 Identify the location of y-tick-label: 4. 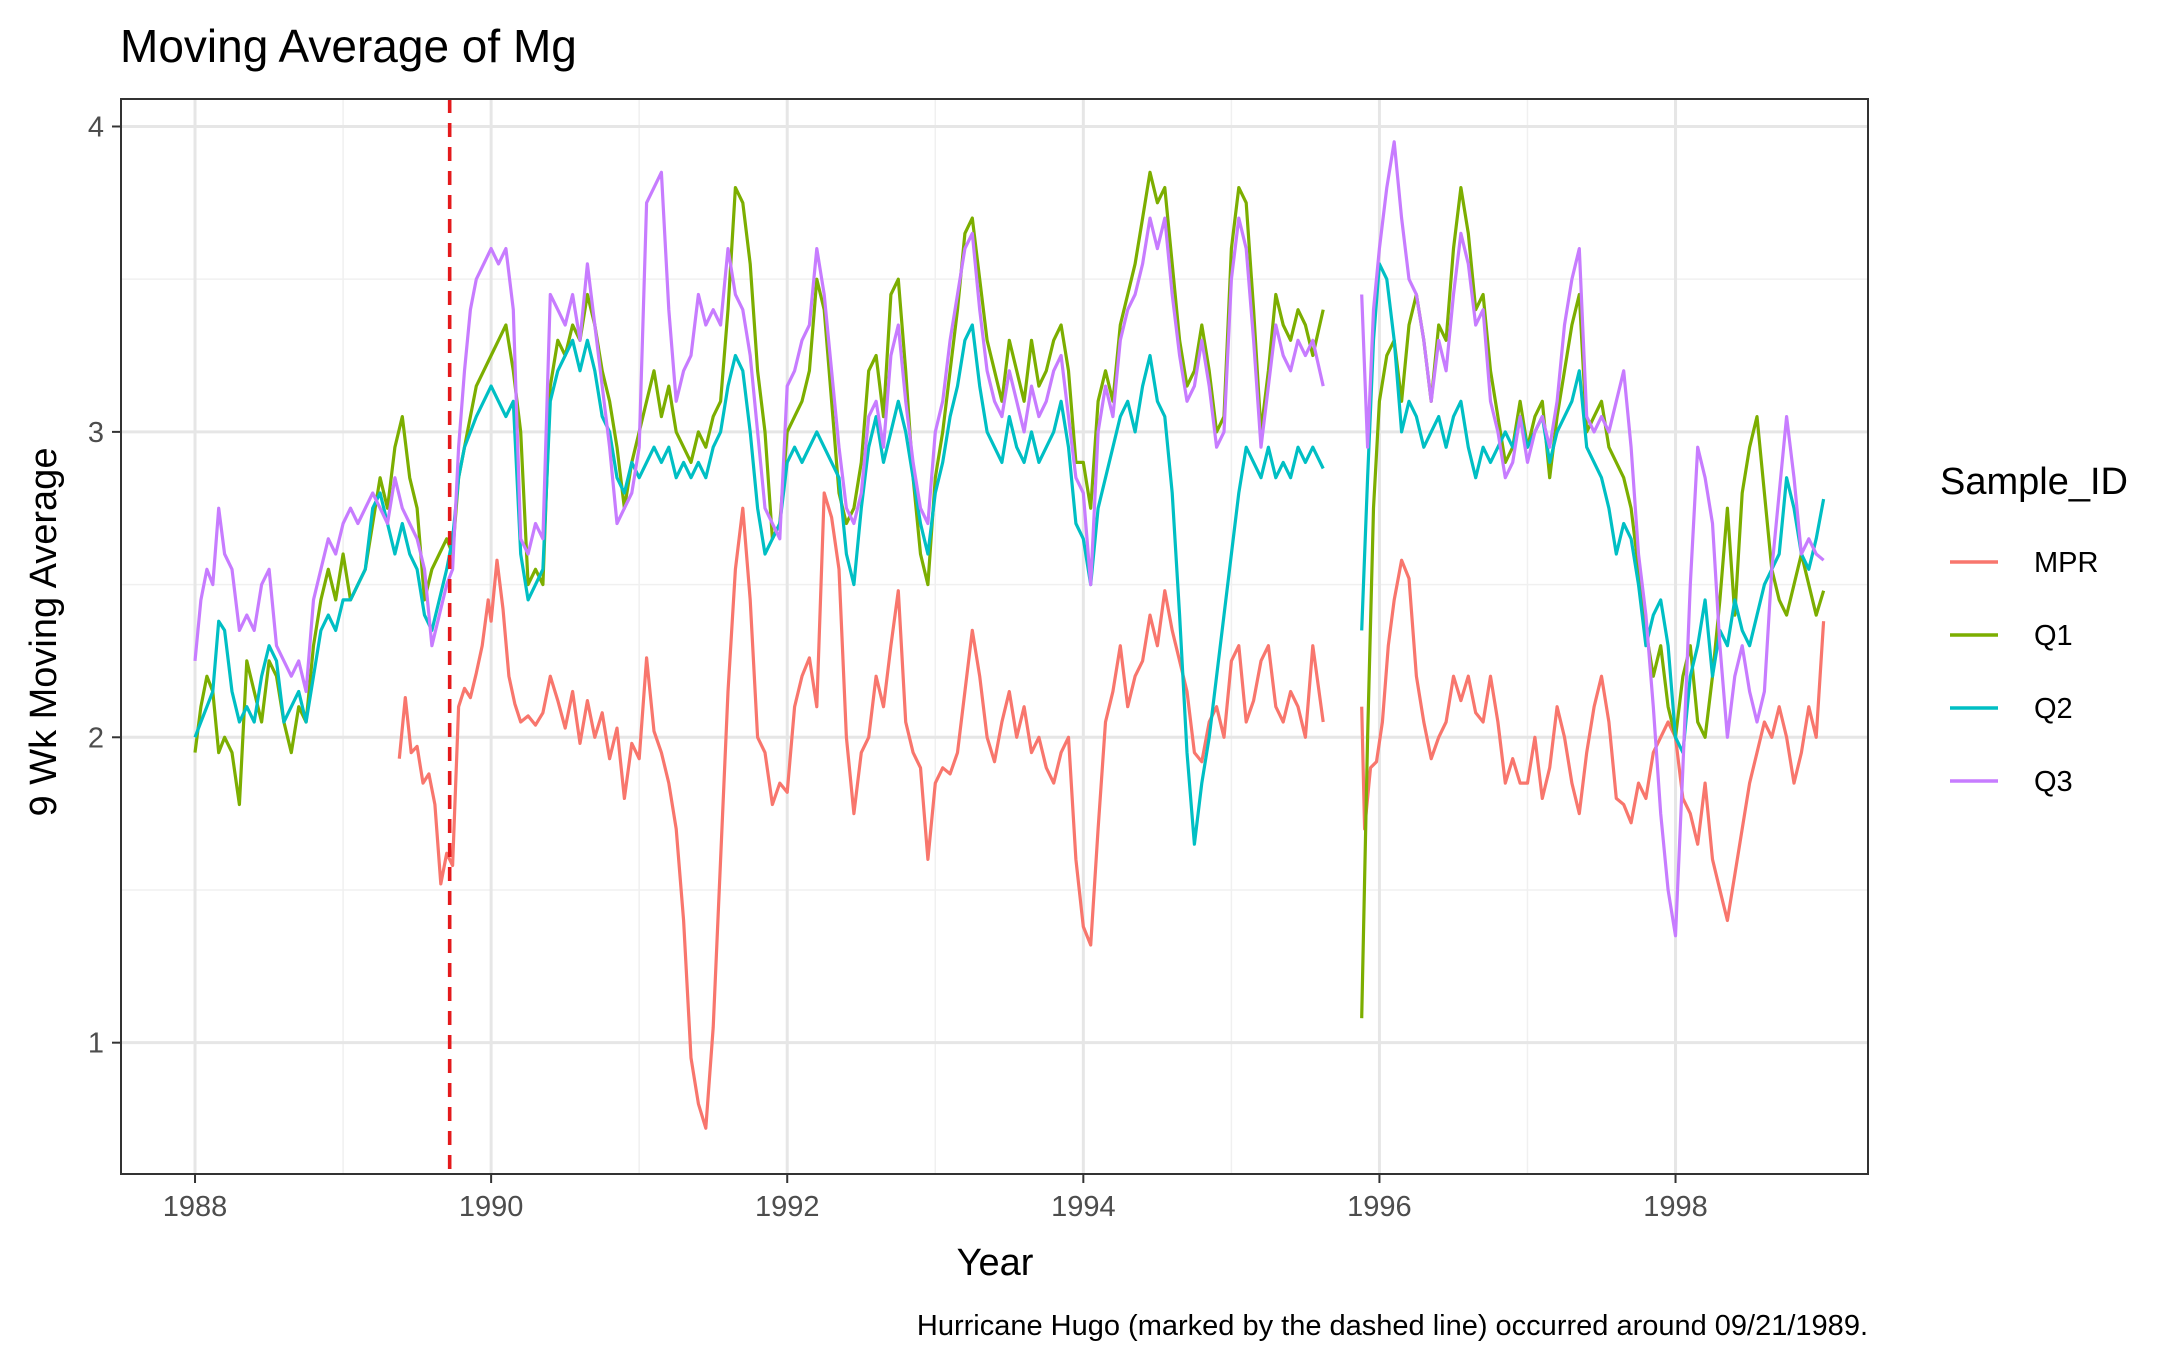
(96, 127).